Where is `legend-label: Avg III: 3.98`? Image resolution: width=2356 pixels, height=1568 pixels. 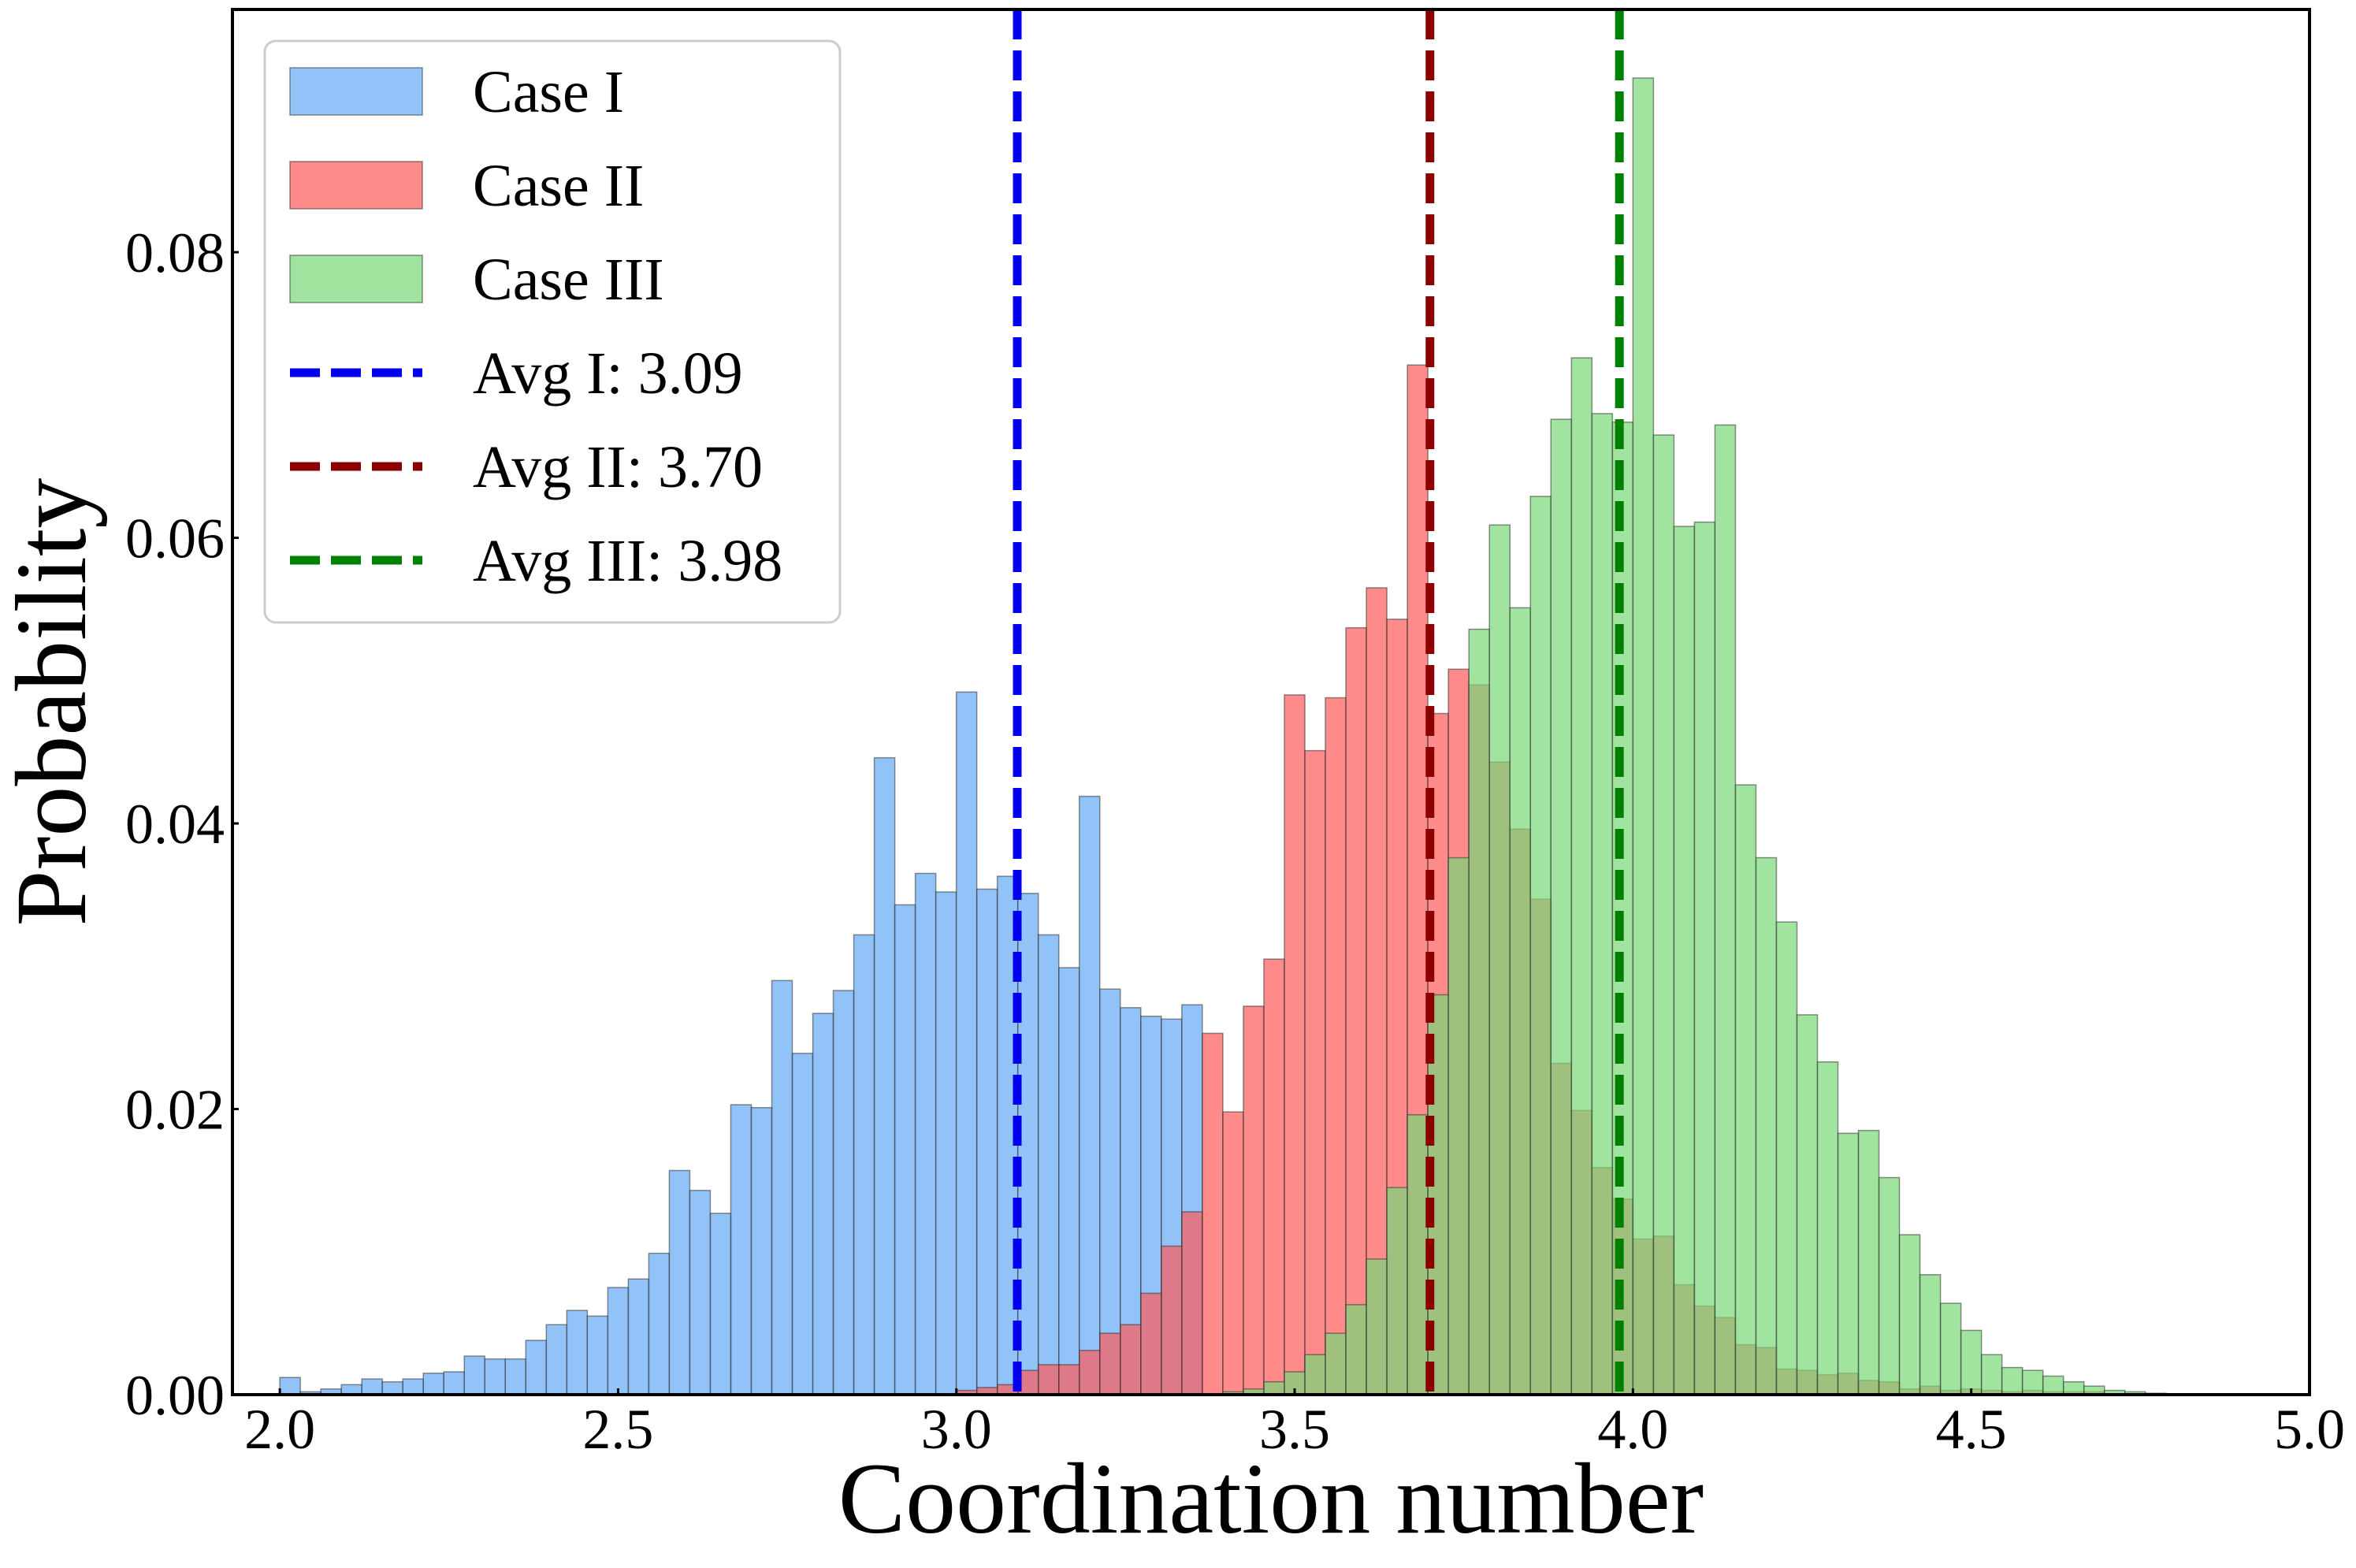 legend-label: Avg III: 3.98 is located at coordinates (627, 561).